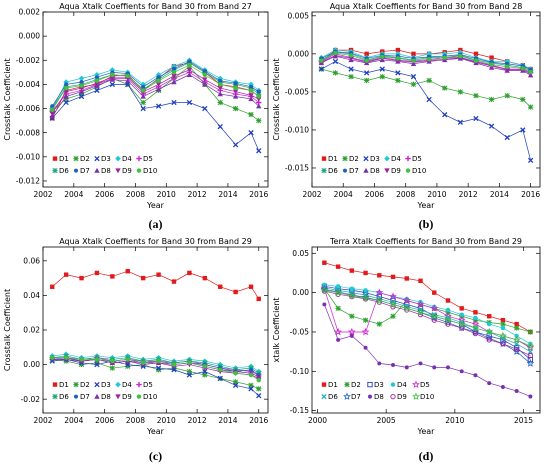  Describe the element at coordinates (30, 36) in the screenshot. I see `y-tick-label: 0.000` at that location.